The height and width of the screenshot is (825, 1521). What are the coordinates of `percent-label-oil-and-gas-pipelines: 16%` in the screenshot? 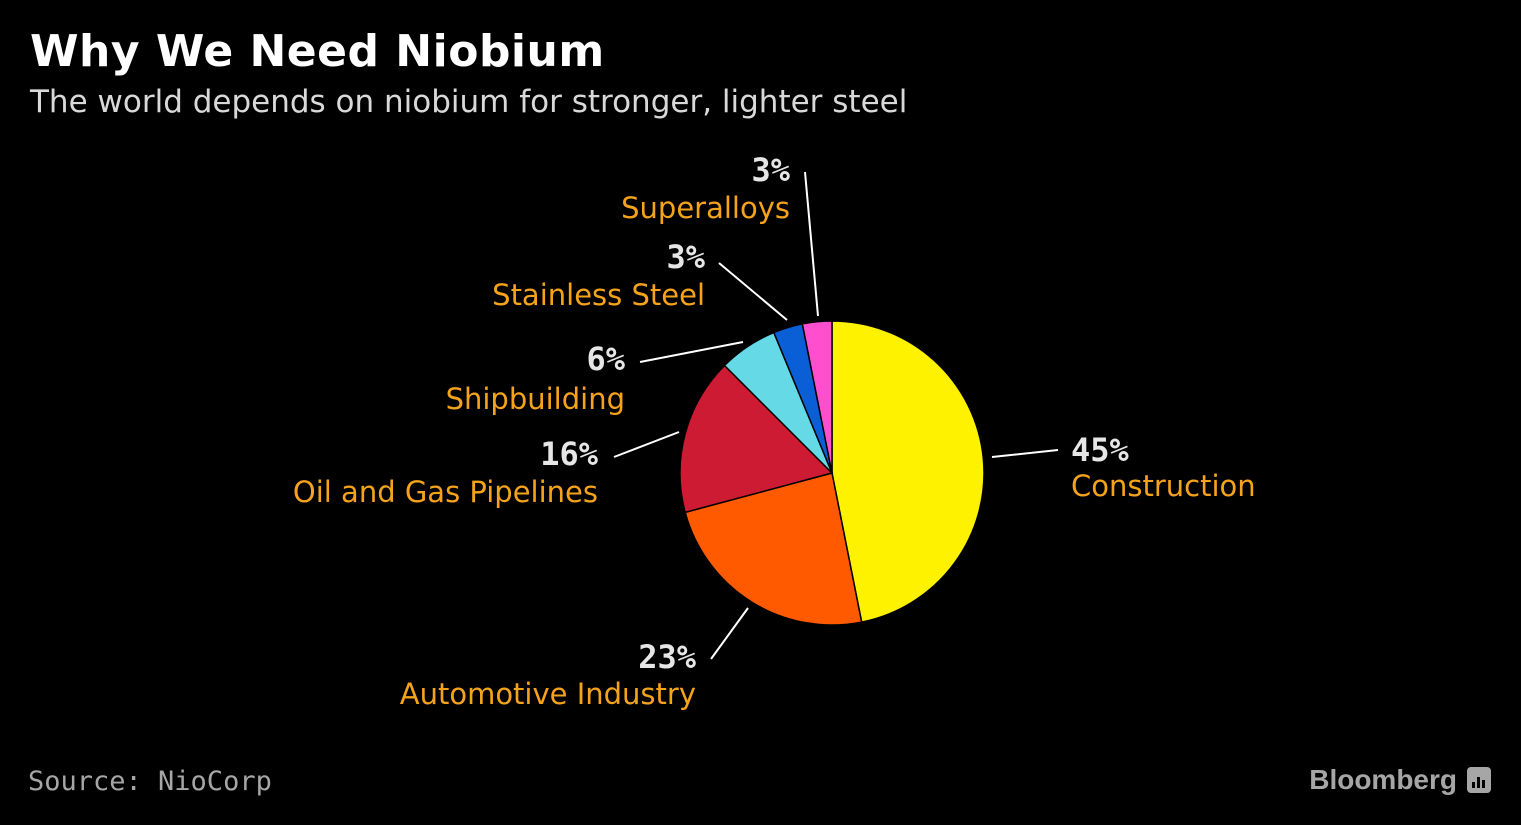 It's located at (569, 454).